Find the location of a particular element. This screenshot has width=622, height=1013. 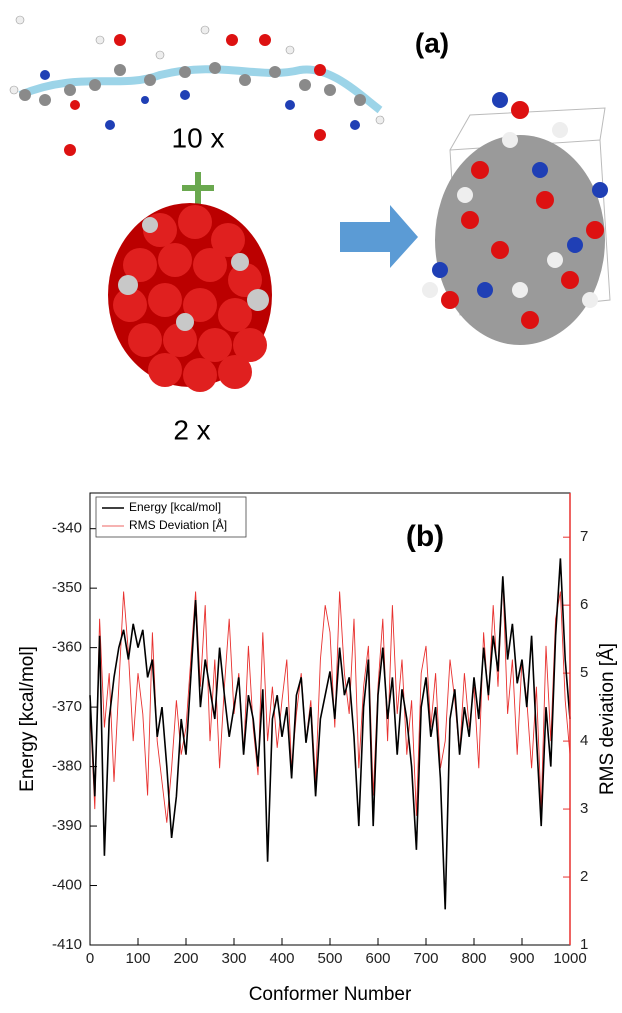

x-tick-label: 900 is located at coordinates (521, 958).